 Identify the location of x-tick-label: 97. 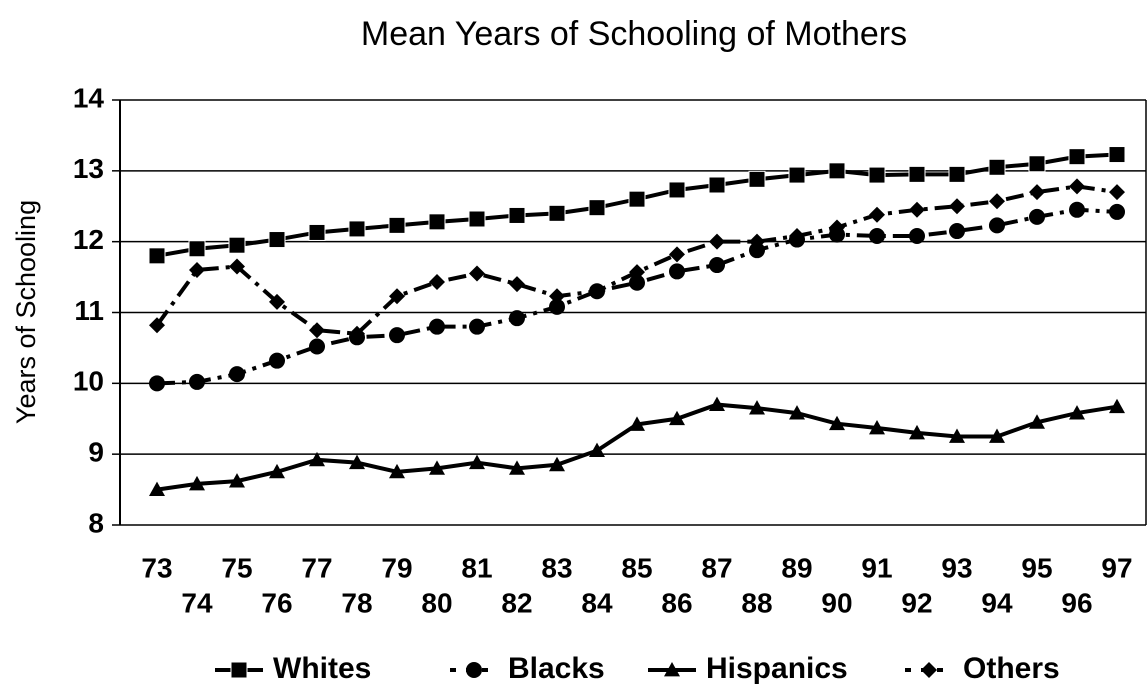
(1116, 567).